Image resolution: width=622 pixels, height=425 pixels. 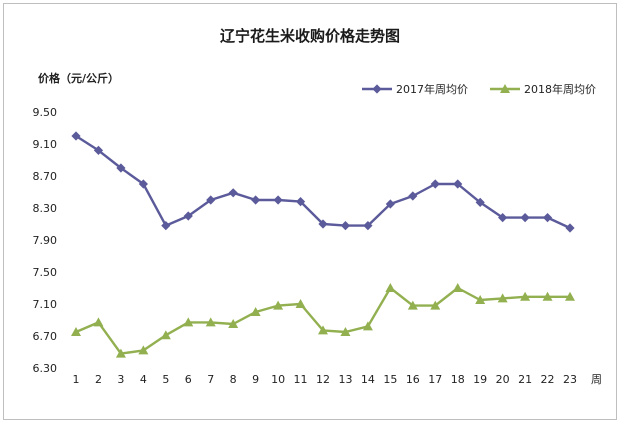 I want to click on chart-title: 辽宁花生米收购价格走势图, so click(x=310, y=36).